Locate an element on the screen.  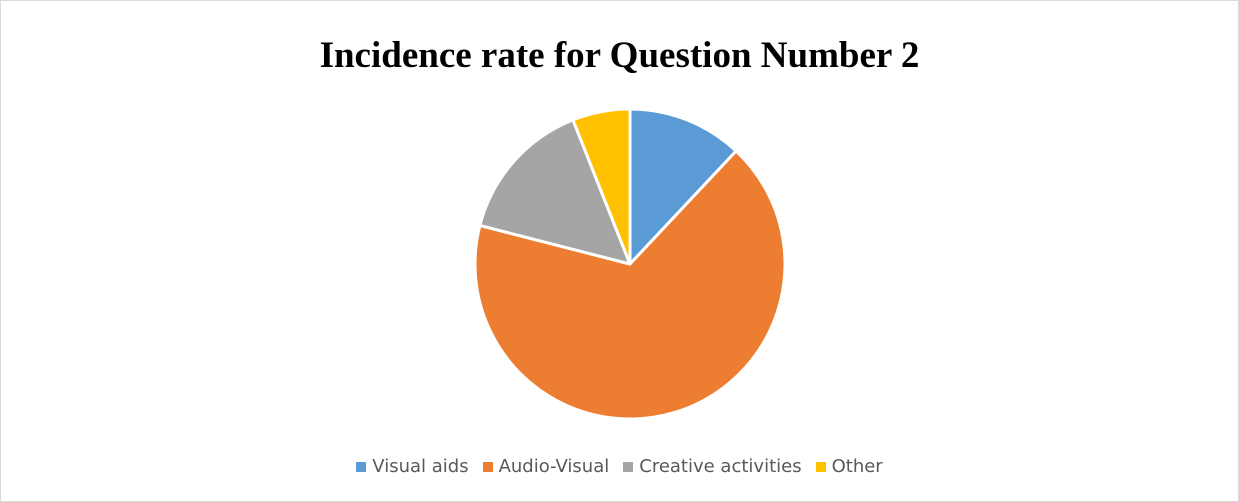
legend-swatch-other is located at coordinates (820, 466).